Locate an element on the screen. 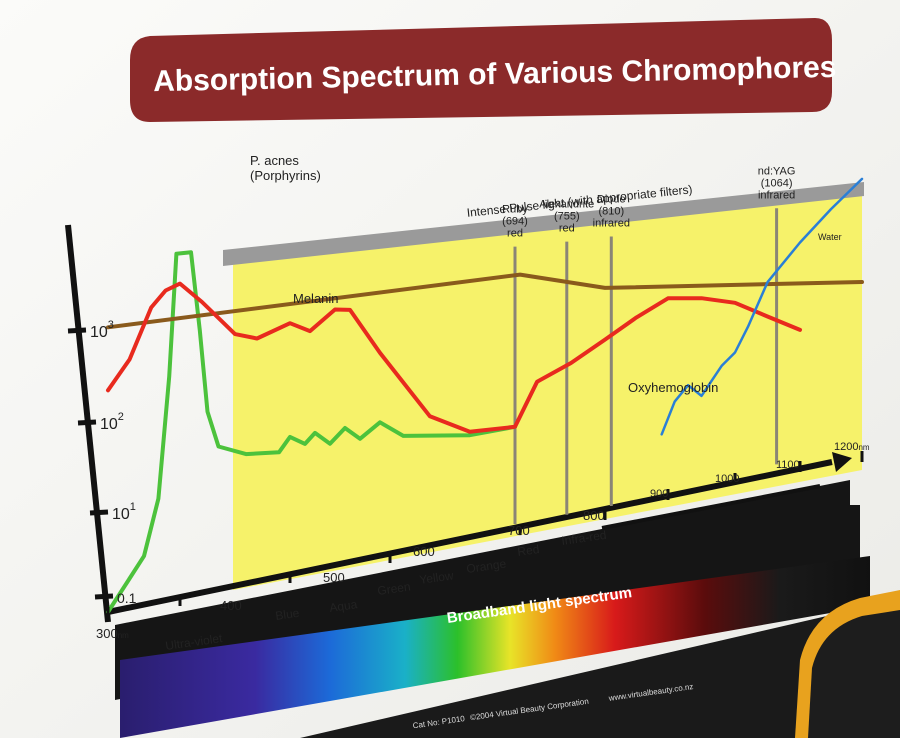 Image resolution: width=900 pixels, height=738 pixels. x-tick-label: 600 is located at coordinates (424, 551).